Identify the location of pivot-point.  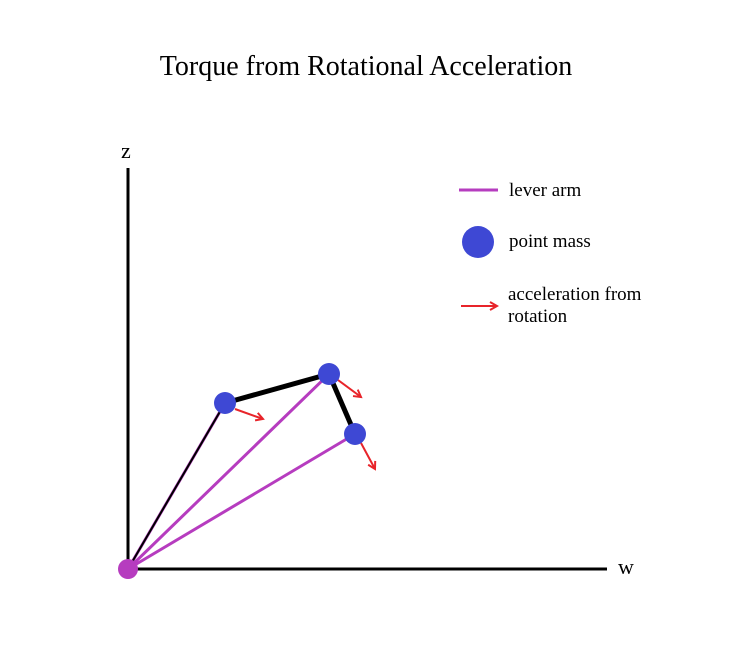
(128, 569).